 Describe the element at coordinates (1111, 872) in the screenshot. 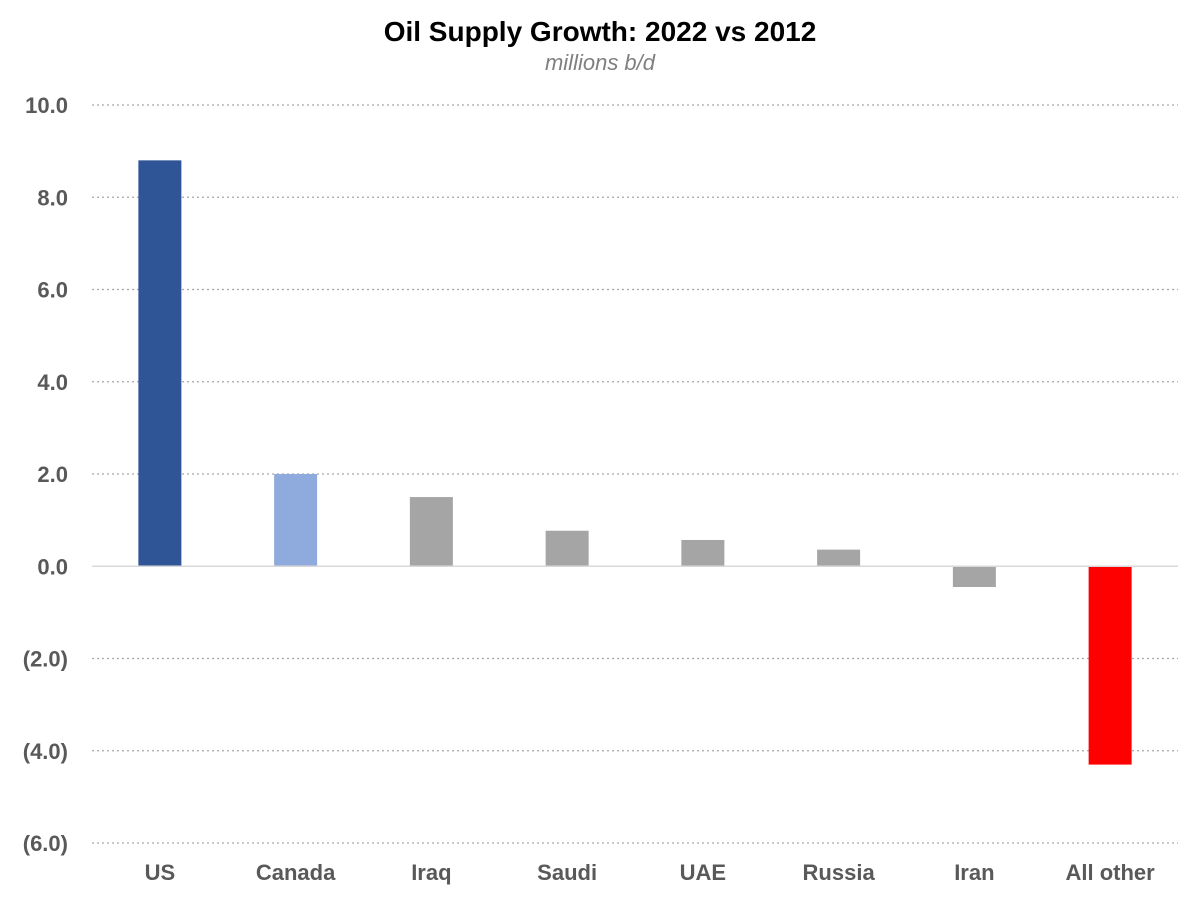

I see `x-tick-label: All other` at that location.